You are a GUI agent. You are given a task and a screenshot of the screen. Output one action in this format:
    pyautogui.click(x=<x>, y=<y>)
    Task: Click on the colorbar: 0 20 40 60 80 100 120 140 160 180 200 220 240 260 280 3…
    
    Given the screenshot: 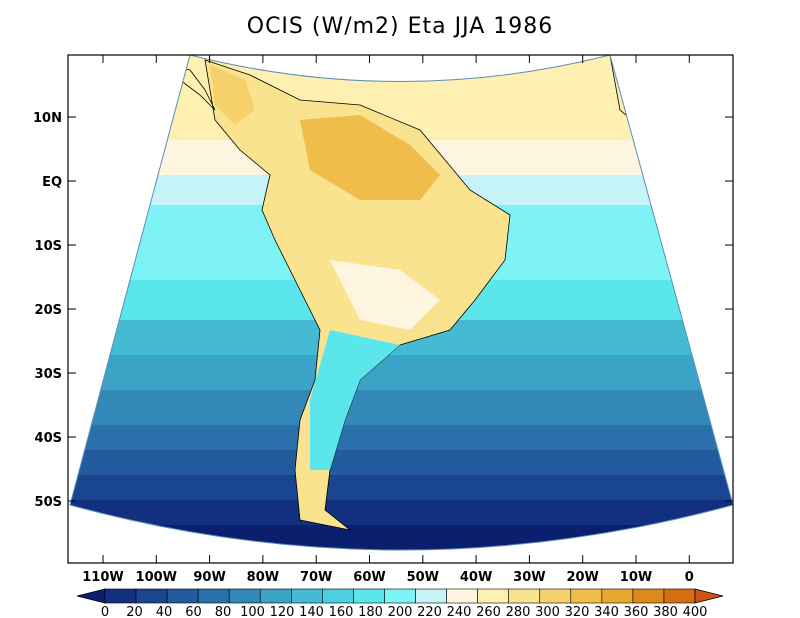 What is the action you would take?
    pyautogui.click(x=400, y=603)
    